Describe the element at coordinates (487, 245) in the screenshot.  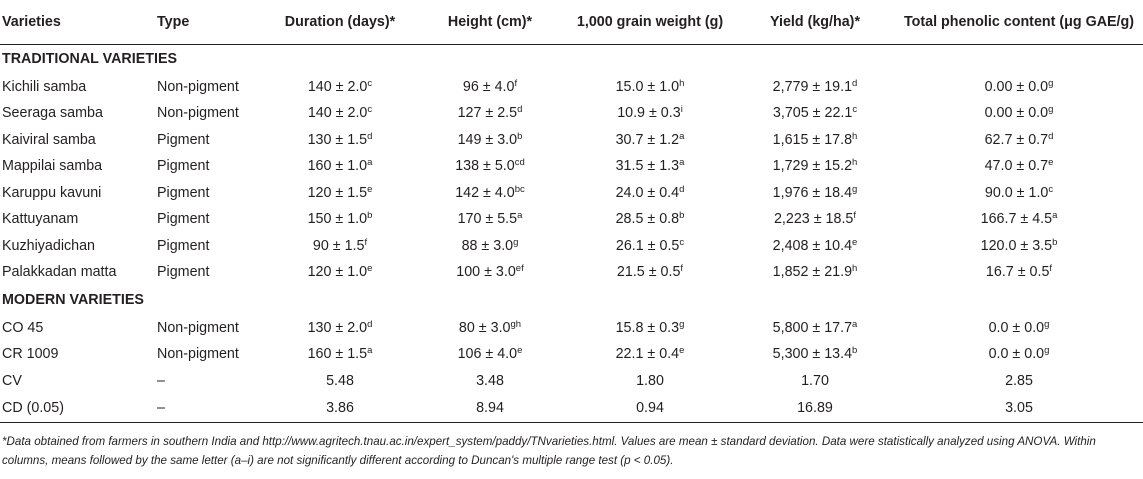
I see `cell-value: 88 ± 3.0` at that location.